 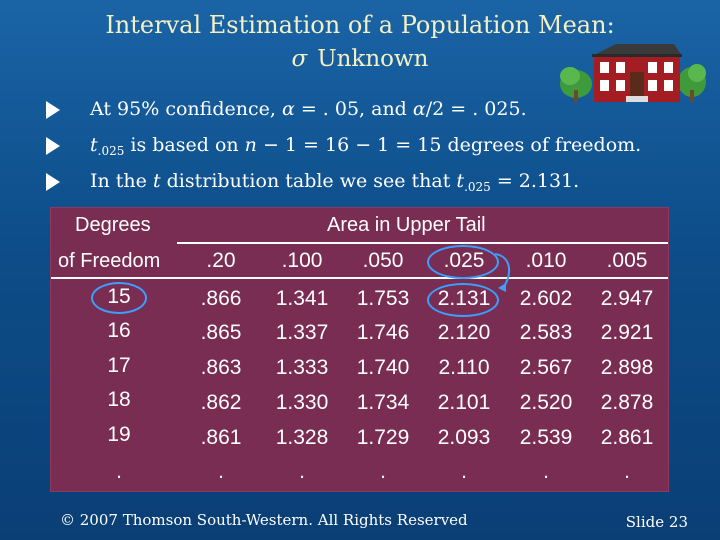 I want to click on table-cell: 2.539, so click(x=546, y=437).